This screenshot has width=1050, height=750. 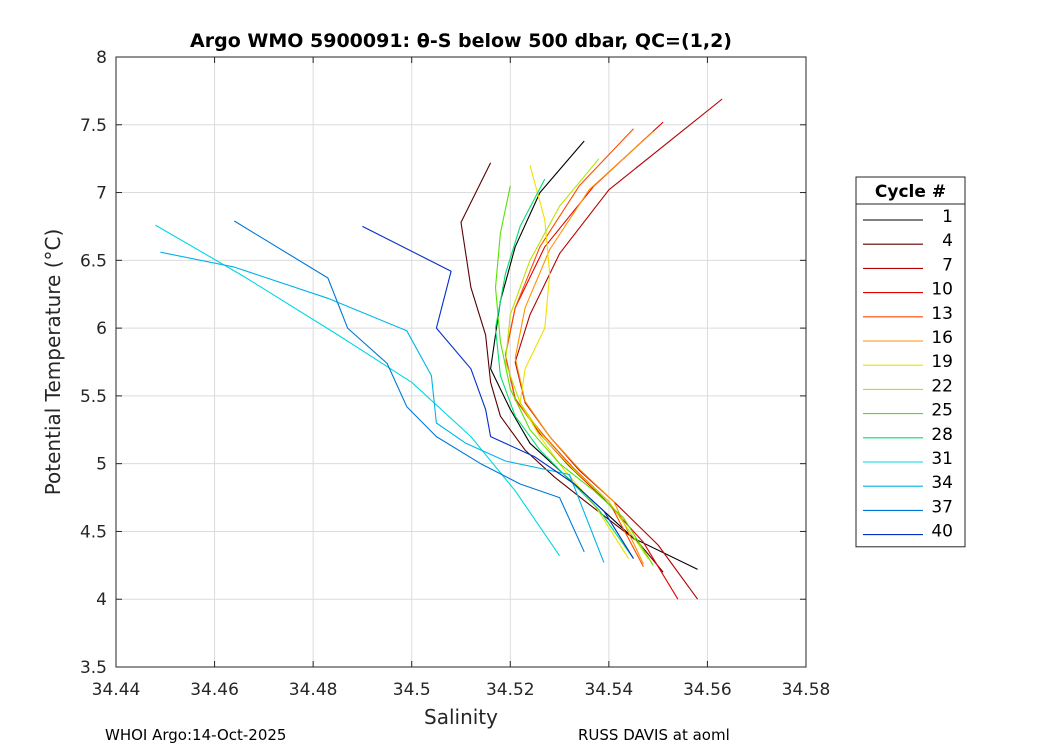 What do you see at coordinates (101, 58) in the screenshot?
I see `y-tick-label: 8` at bounding box center [101, 58].